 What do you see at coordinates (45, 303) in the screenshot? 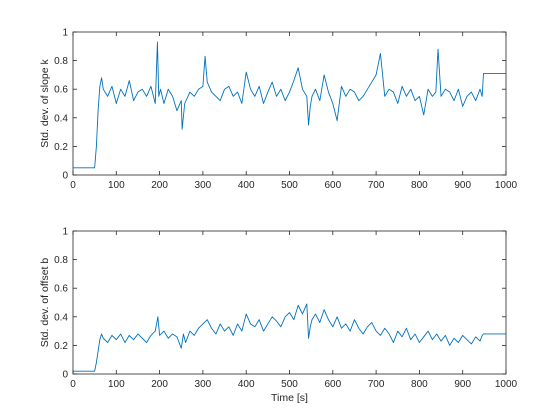
I see `y-axis-label: Std. dev. of offset b` at bounding box center [45, 303].